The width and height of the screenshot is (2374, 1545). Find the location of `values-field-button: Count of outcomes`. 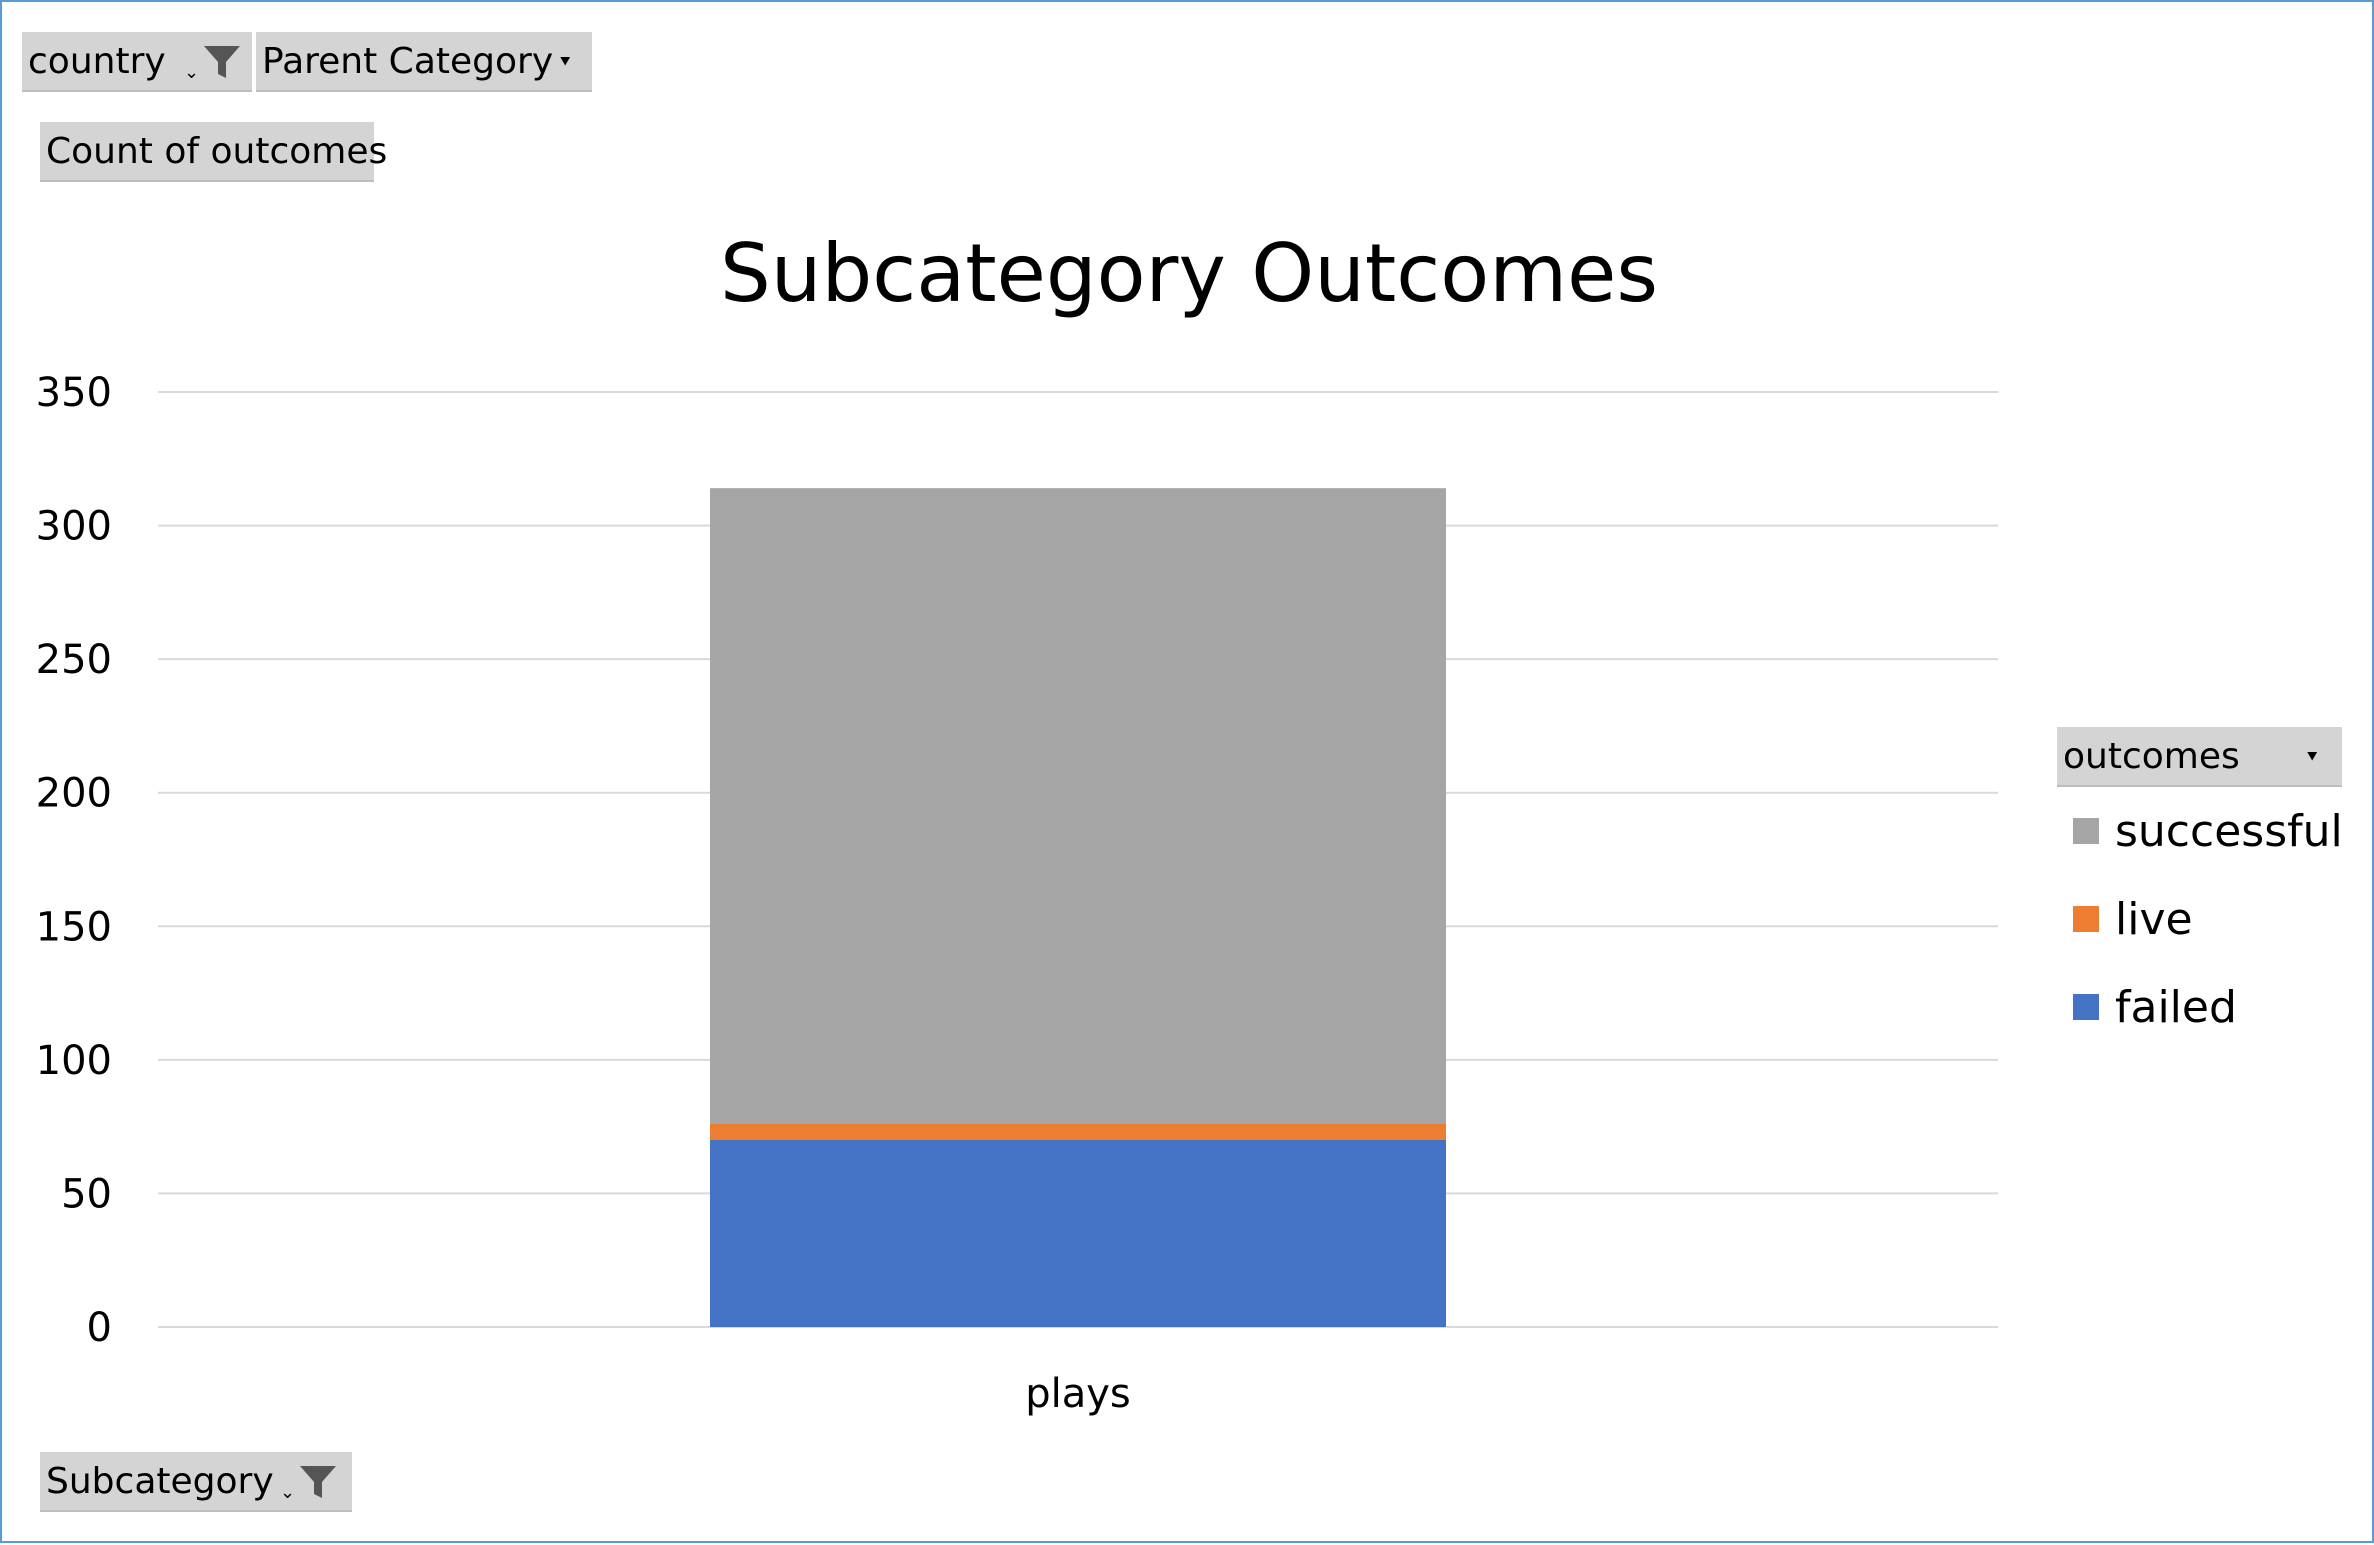

values-field-button: Count of outcomes is located at coordinates (213, 152).